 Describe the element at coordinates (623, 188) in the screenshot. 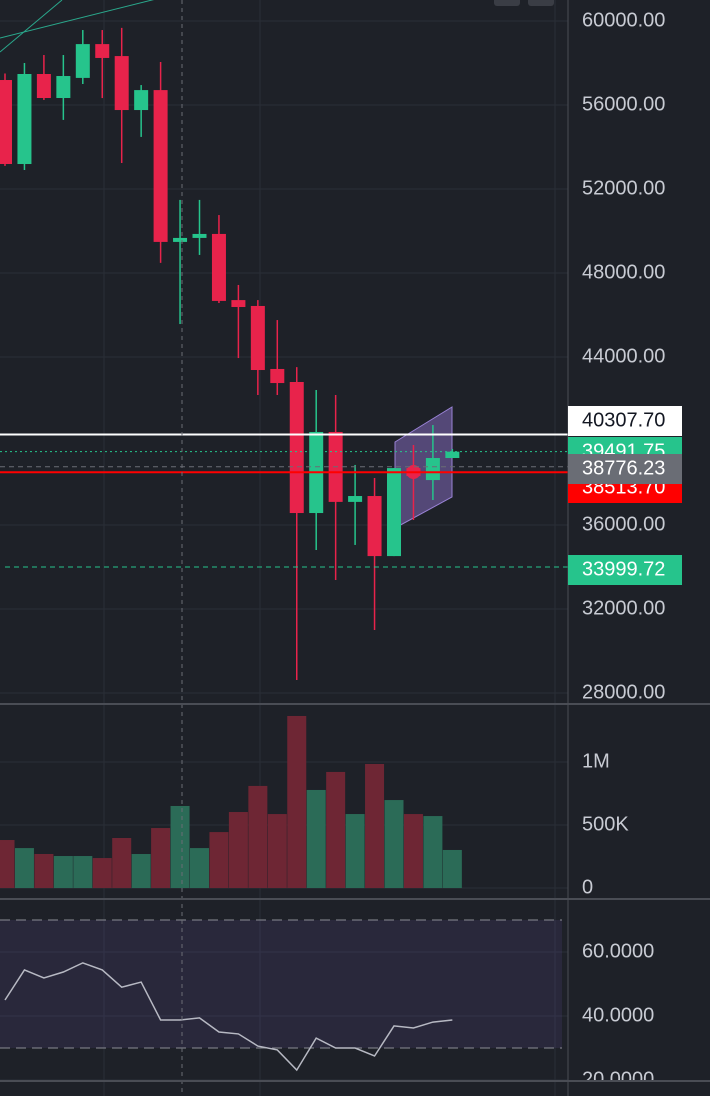

I see `y-tick-label: 52000.00` at that location.